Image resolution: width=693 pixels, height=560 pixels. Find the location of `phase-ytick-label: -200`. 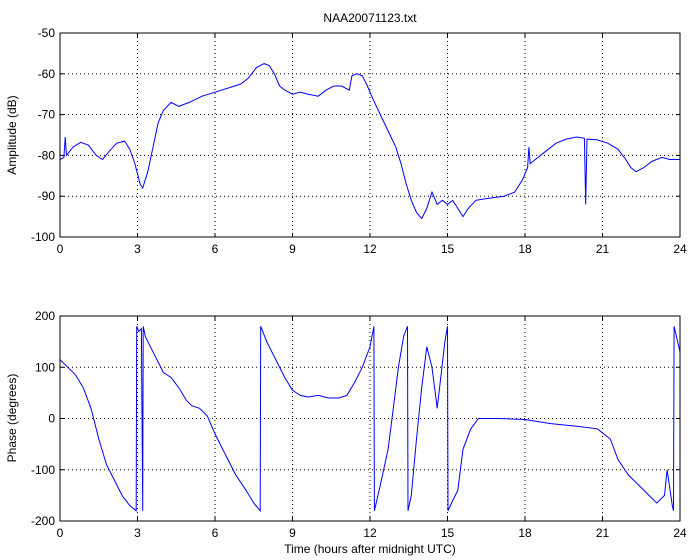

phase-ytick-label: -200 is located at coordinates (43, 521).